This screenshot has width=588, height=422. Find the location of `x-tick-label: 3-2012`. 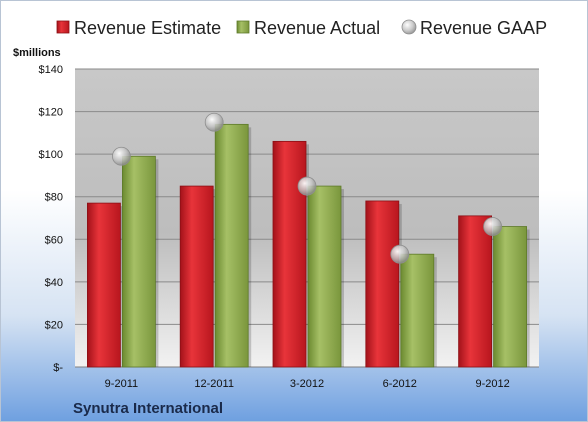

x-tick-label: 3-2012 is located at coordinates (307, 384).